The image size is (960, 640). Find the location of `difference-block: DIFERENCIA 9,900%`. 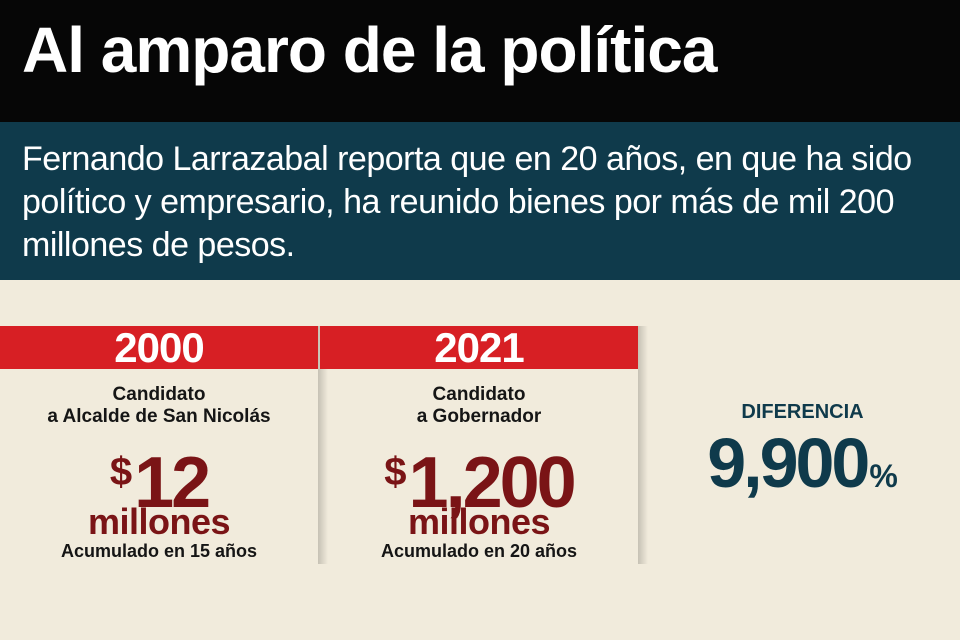

difference-block: DIFERENCIA 9,900% is located at coordinates (802, 457).